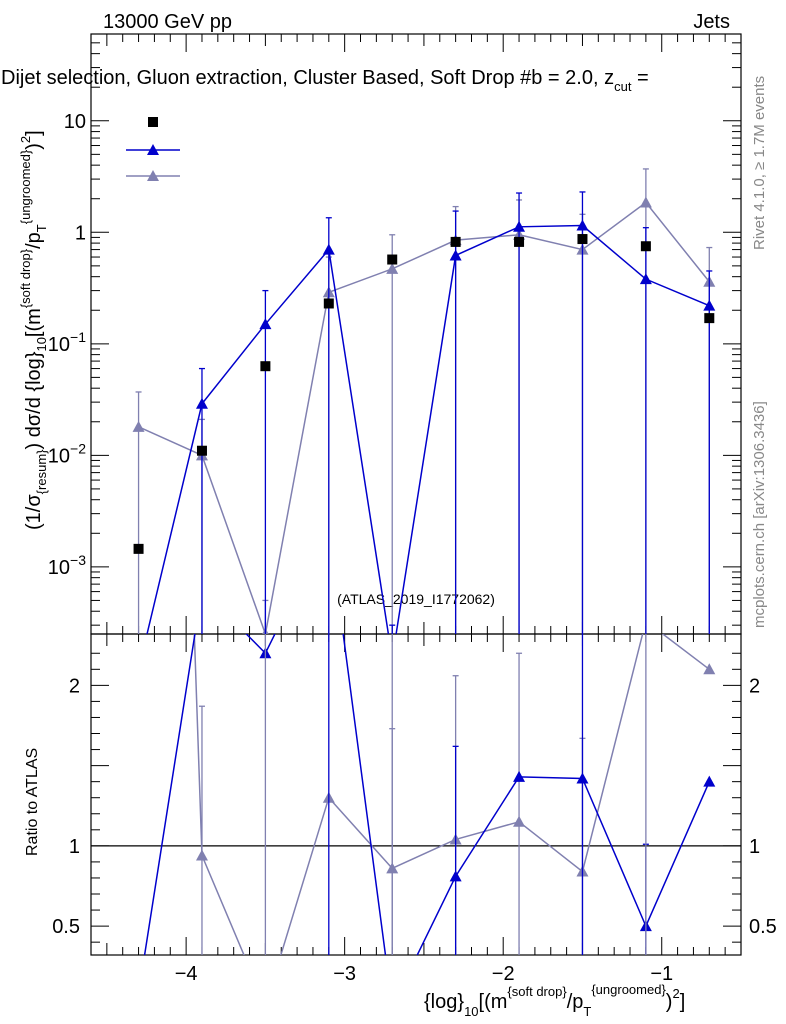  I want to click on y-tick-label: 10⁻², so click(67, 453).